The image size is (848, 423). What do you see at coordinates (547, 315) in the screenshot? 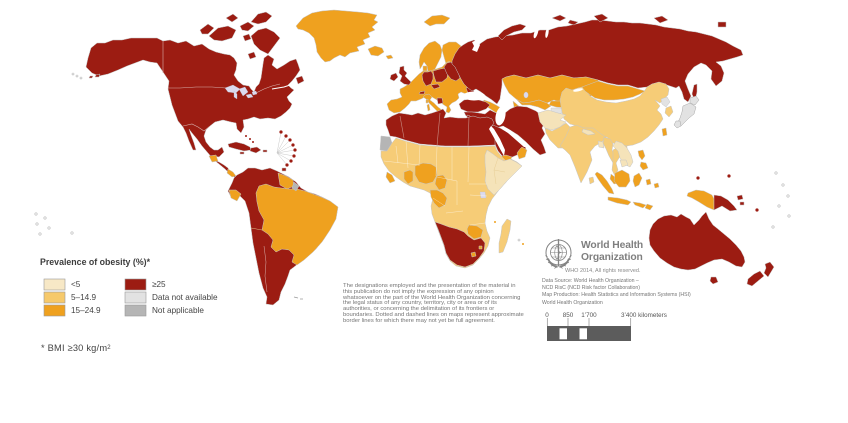
I see `svg-text: 0` at bounding box center [547, 315].